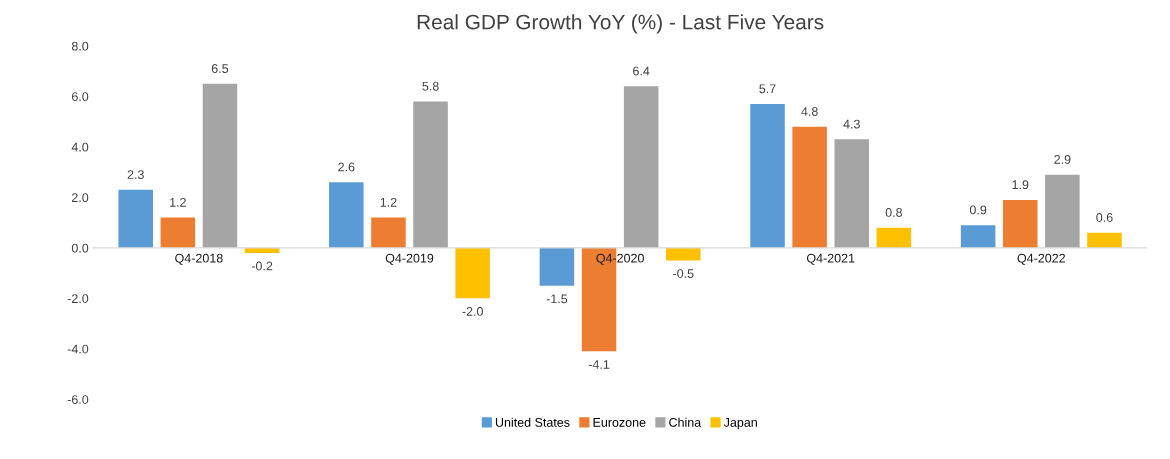  I want to click on data-label: 6.5, so click(220, 68).